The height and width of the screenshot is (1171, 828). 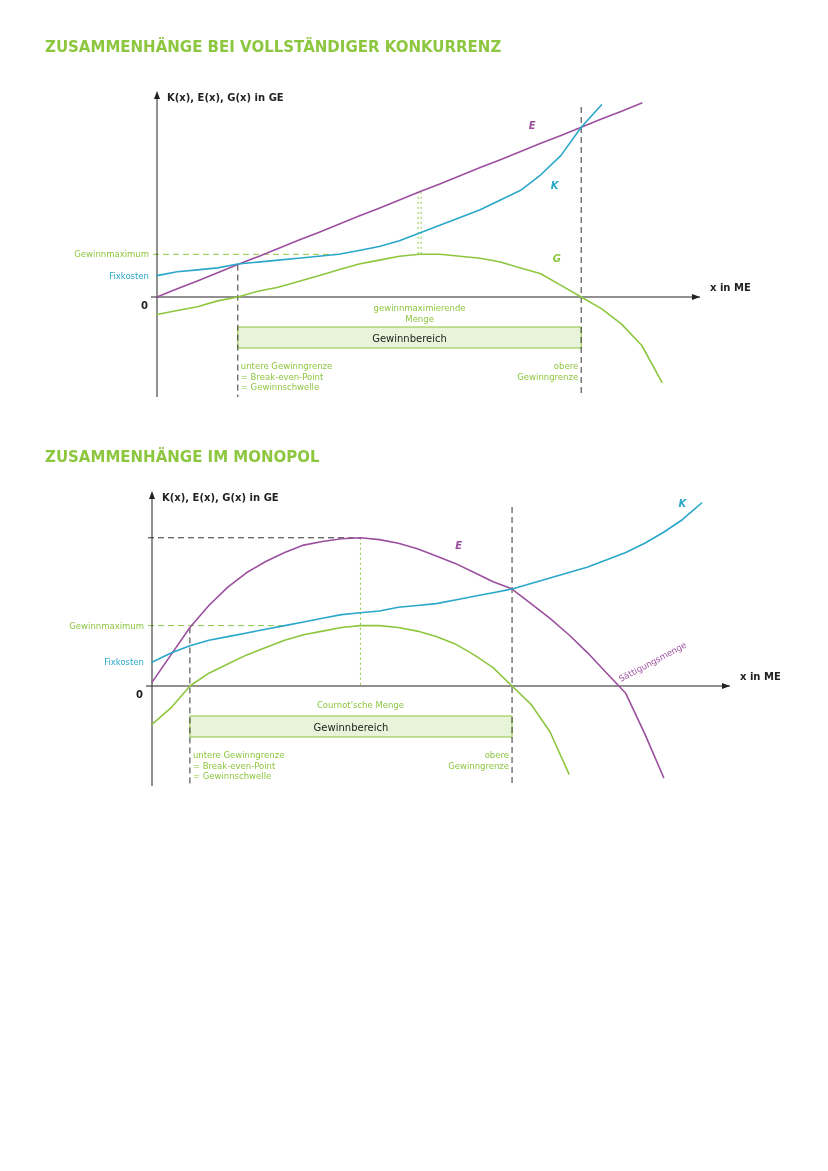 I want to click on annotation: Fixkosten, so click(x=129, y=275).